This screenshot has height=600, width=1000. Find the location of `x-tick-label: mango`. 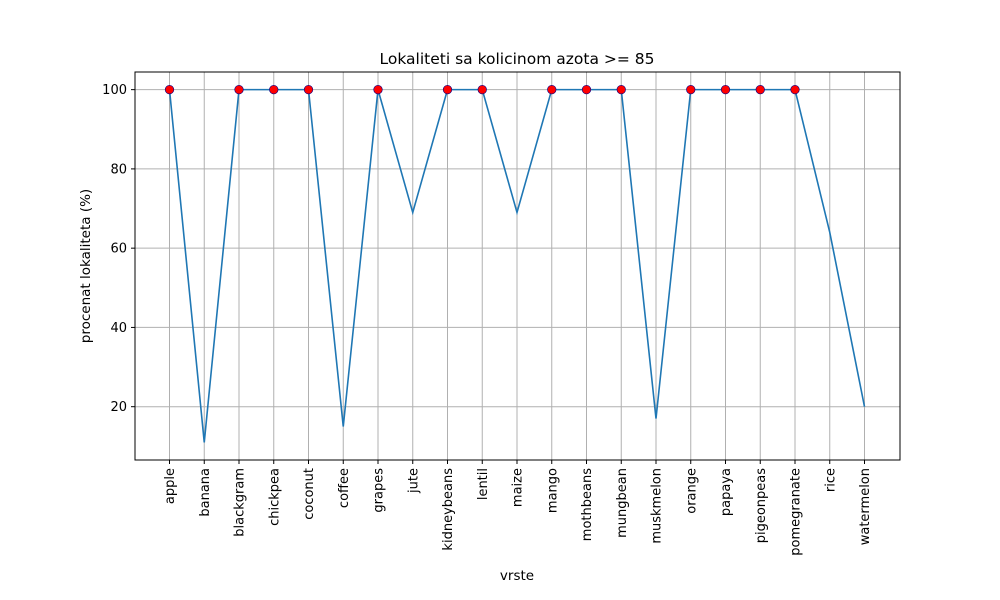

x-tick-label: mango is located at coordinates (552, 490).